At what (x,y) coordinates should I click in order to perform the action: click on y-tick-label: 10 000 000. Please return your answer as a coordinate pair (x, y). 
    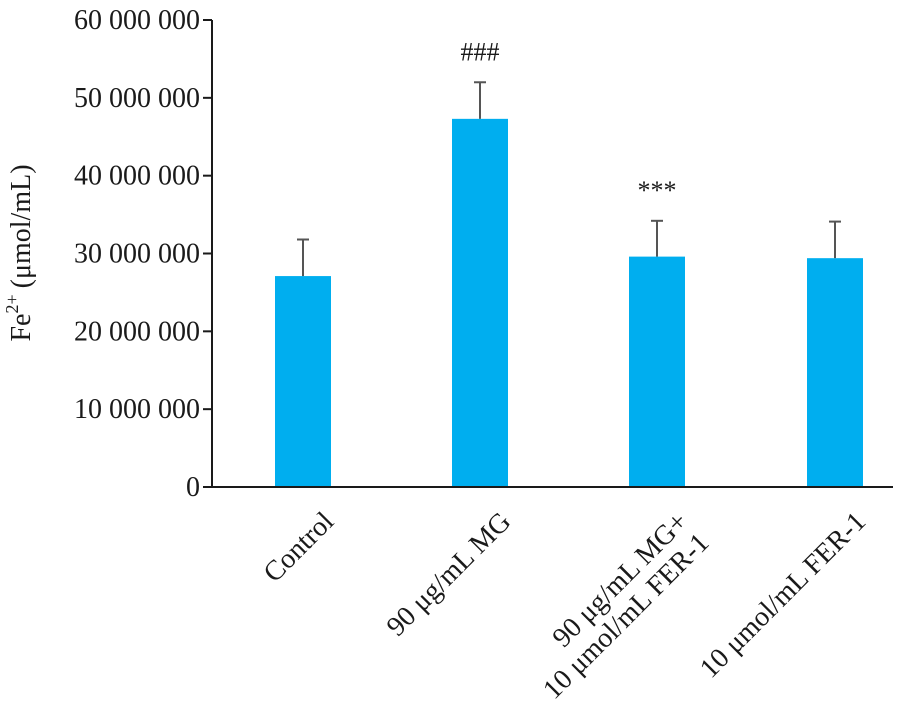
    Looking at the image, I should click on (137, 409).